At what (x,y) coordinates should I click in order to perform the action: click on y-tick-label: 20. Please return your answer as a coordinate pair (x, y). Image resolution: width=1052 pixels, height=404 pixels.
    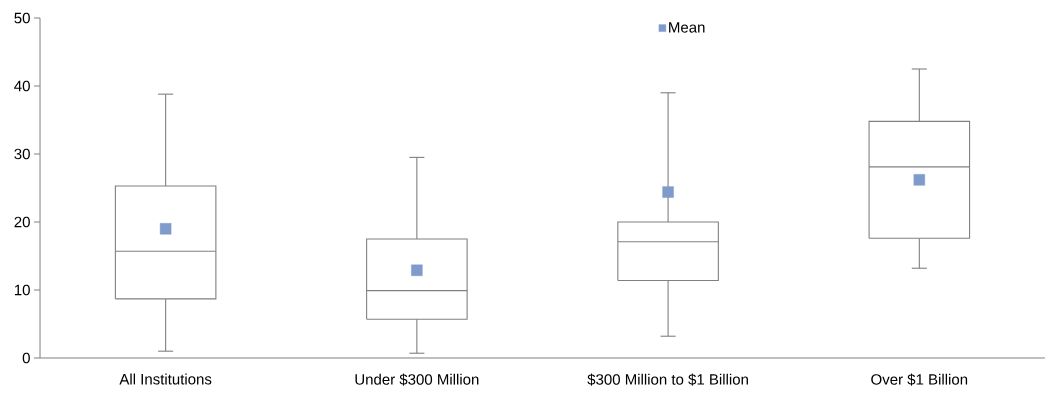
    Looking at the image, I should click on (22, 222).